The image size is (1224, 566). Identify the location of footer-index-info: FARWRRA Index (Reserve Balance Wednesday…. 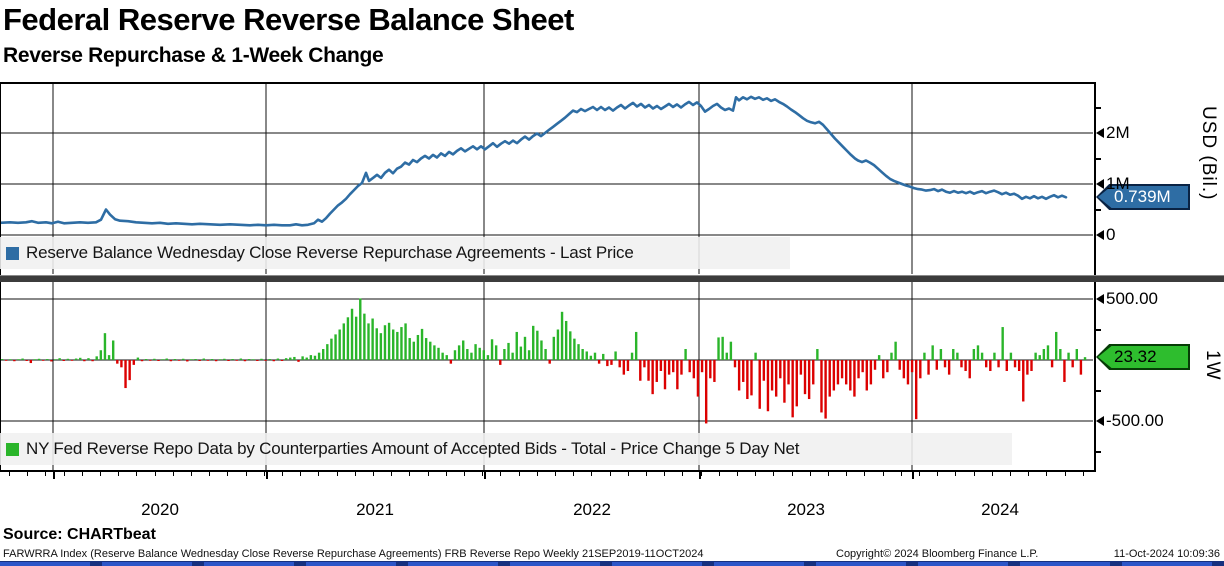
(353, 554).